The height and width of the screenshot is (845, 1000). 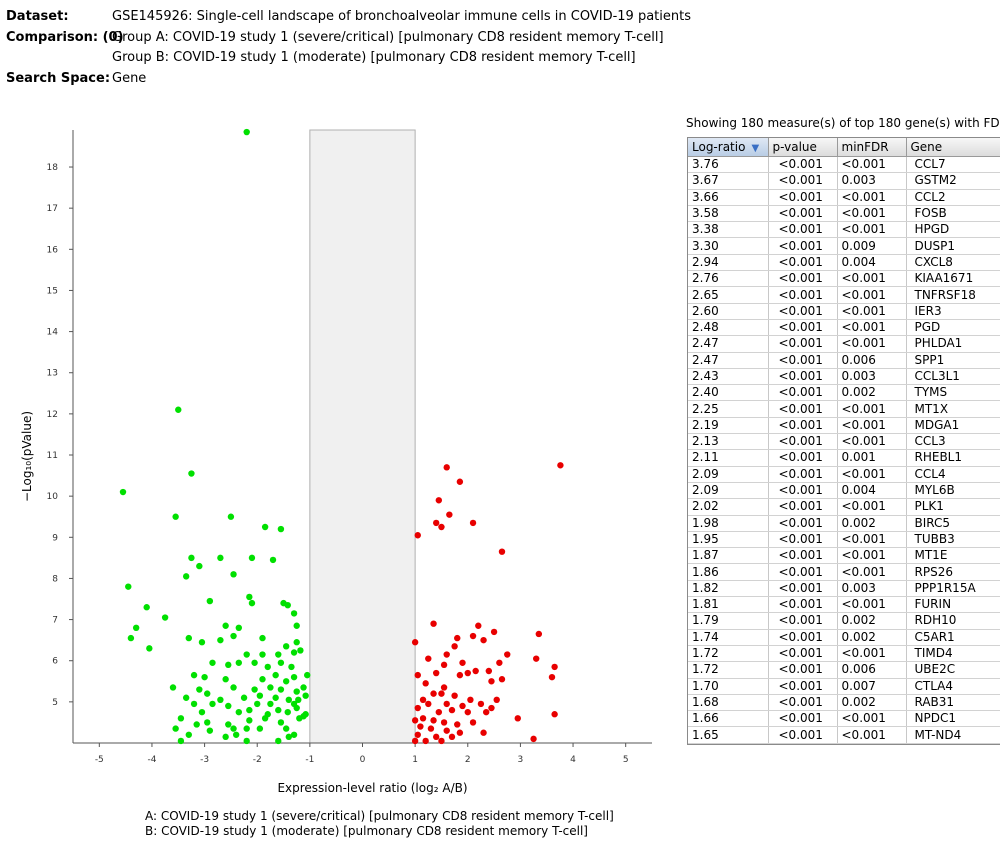 I want to click on y-axis-title: −Log₁₀(pValue), so click(x=27, y=456).